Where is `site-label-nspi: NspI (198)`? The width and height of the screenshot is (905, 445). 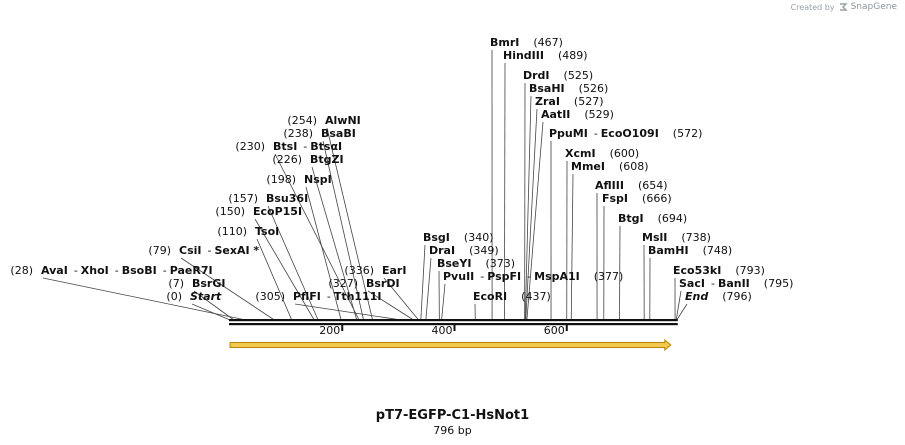
site-label-nspi: NspI (198) is located at coordinates (298, 179).